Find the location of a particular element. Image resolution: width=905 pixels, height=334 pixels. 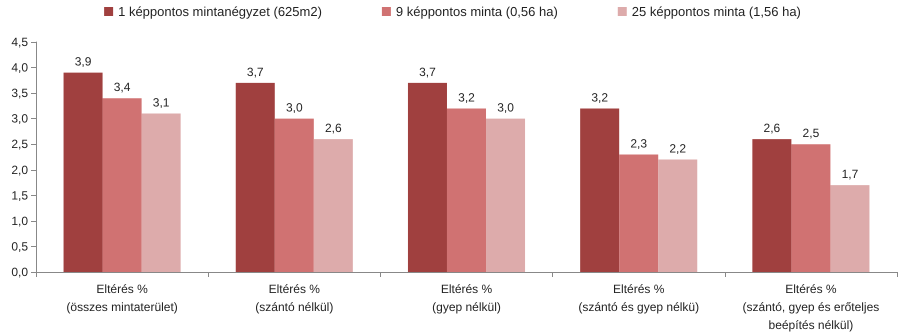

y-tick-label: 0,0 is located at coordinates (19, 272).